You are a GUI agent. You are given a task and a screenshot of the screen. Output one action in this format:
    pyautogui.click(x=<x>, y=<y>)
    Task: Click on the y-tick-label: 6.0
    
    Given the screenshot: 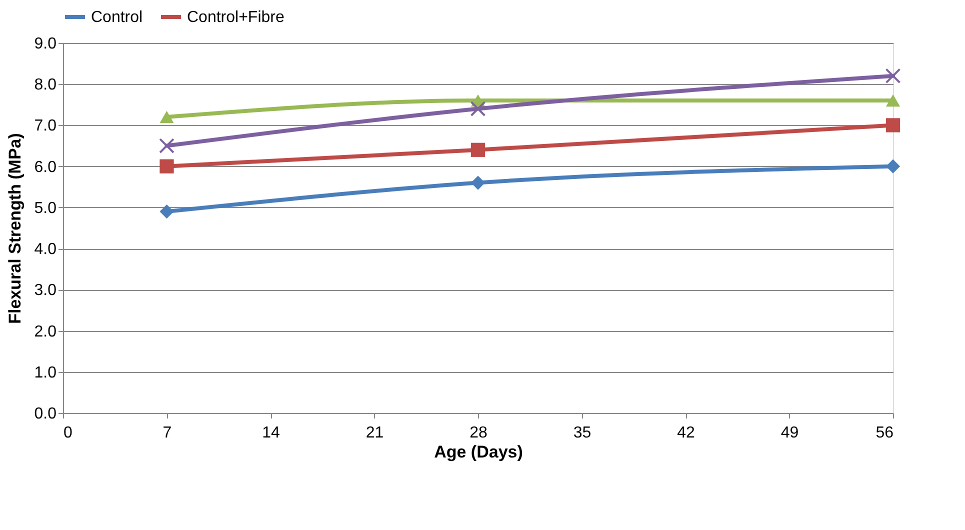 What is the action you would take?
    pyautogui.click(x=45, y=167)
    